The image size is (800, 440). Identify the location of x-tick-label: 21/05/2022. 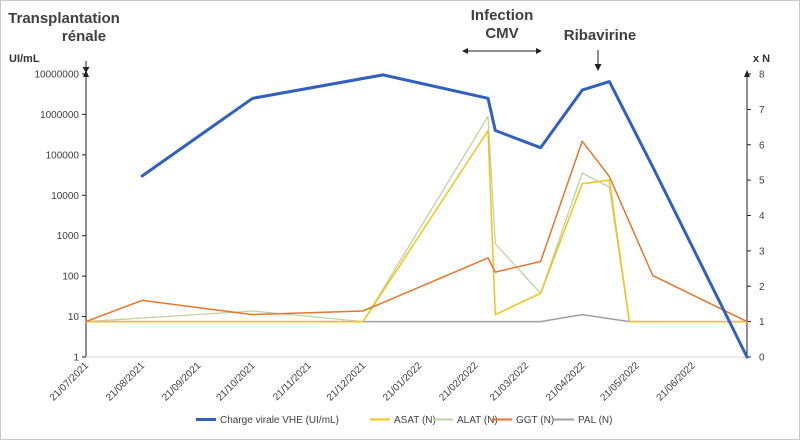
(619, 381).